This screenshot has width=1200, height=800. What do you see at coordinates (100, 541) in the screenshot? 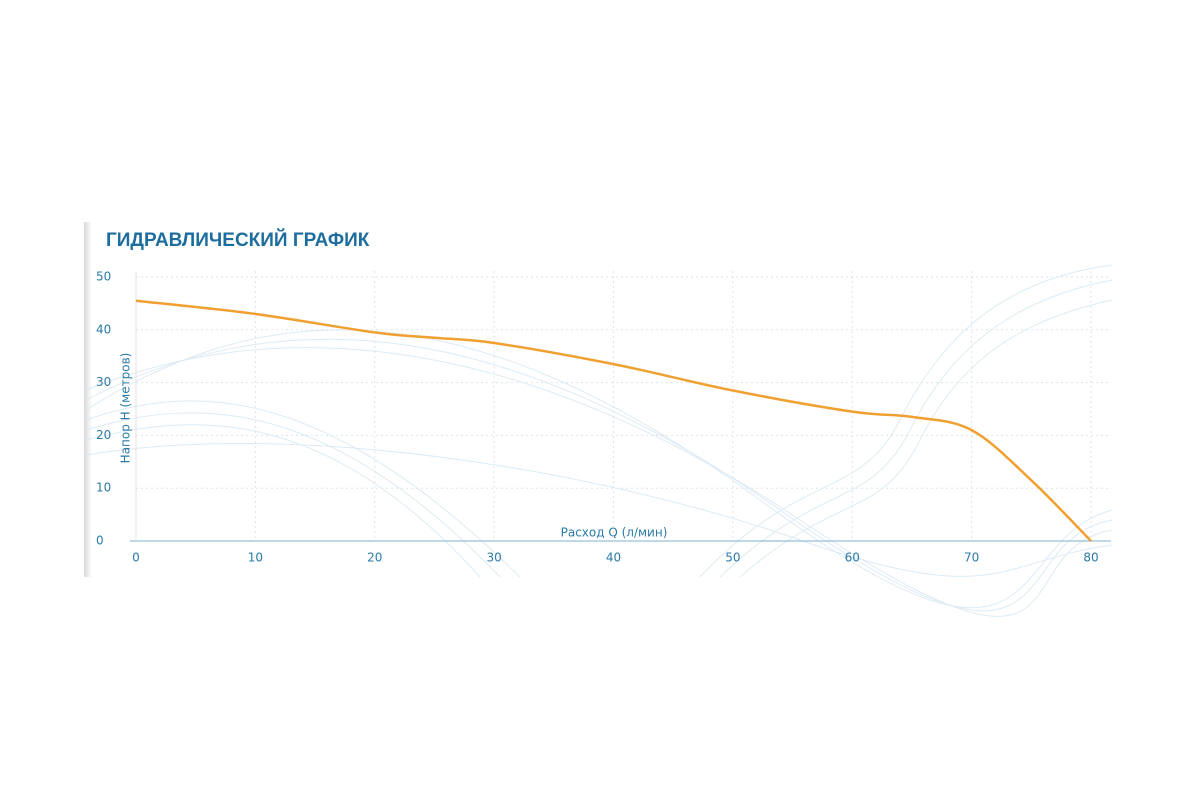
I see `y-tick-label: 0` at bounding box center [100, 541].